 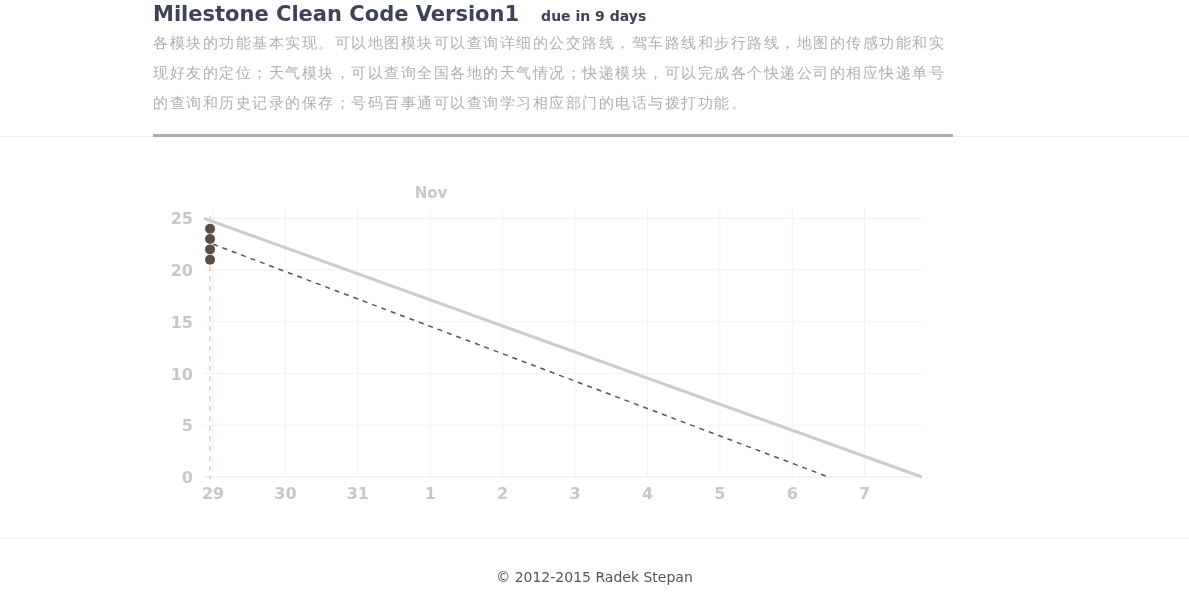 What do you see at coordinates (336, 14) in the screenshot?
I see `chart-title: Milestone Clean Code Version1` at bounding box center [336, 14].